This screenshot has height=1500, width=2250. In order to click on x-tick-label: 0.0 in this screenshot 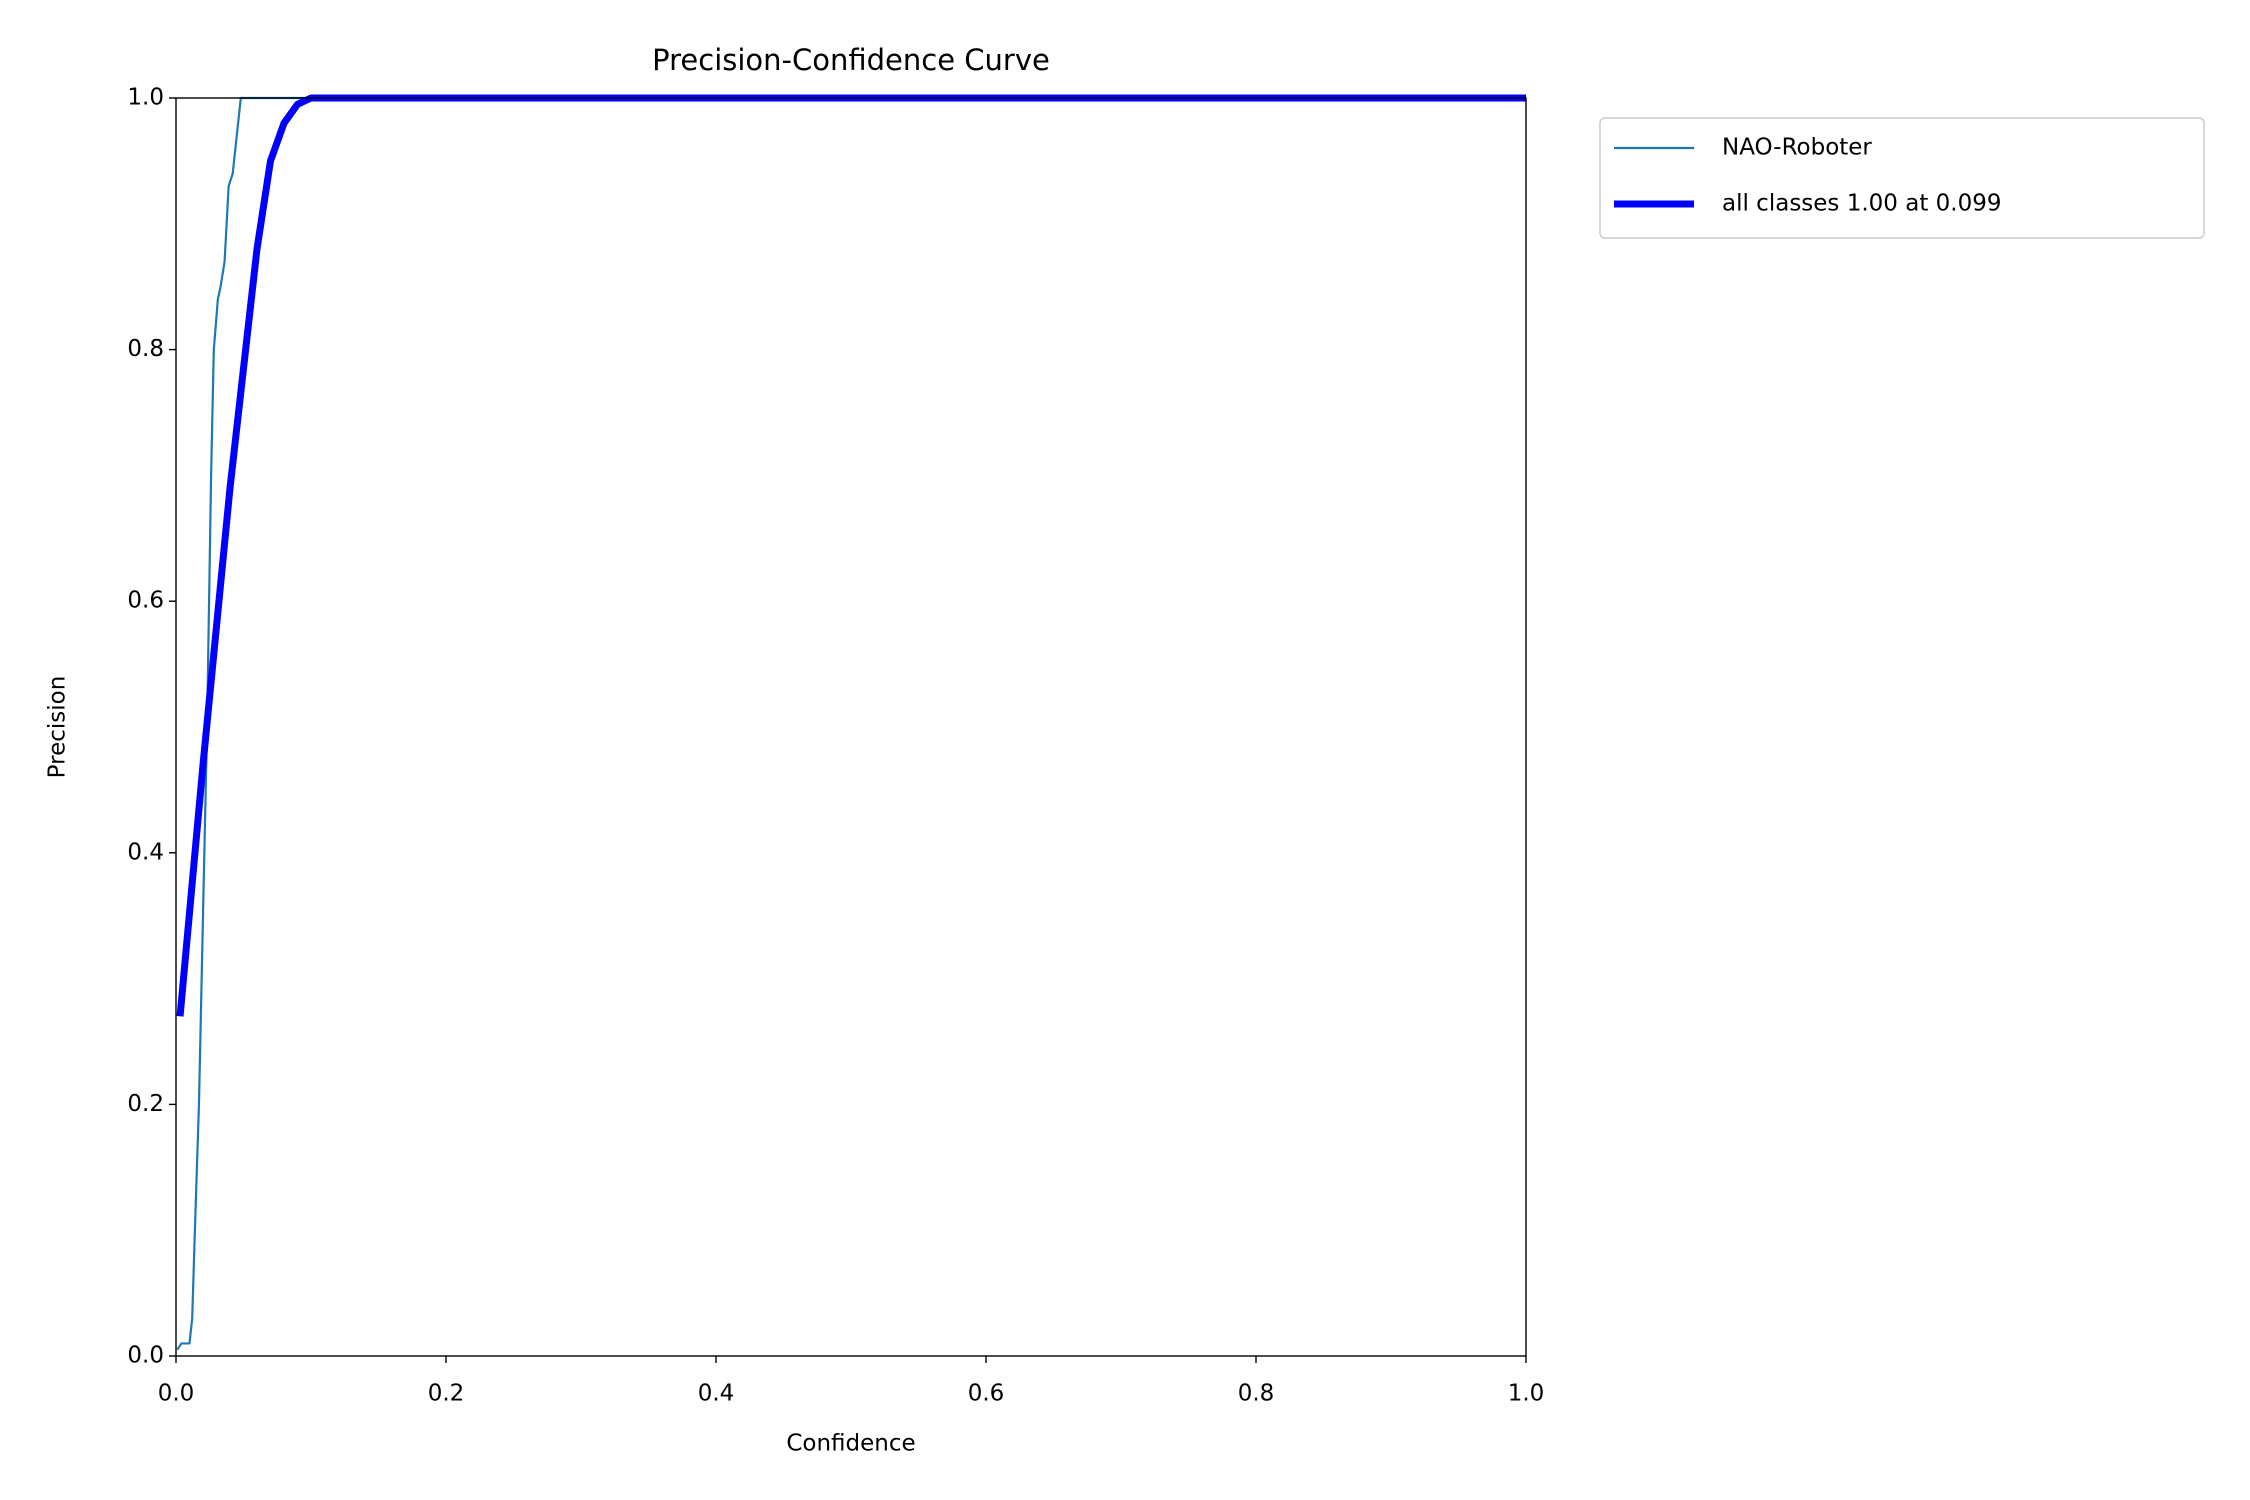, I will do `click(176, 1394)`.